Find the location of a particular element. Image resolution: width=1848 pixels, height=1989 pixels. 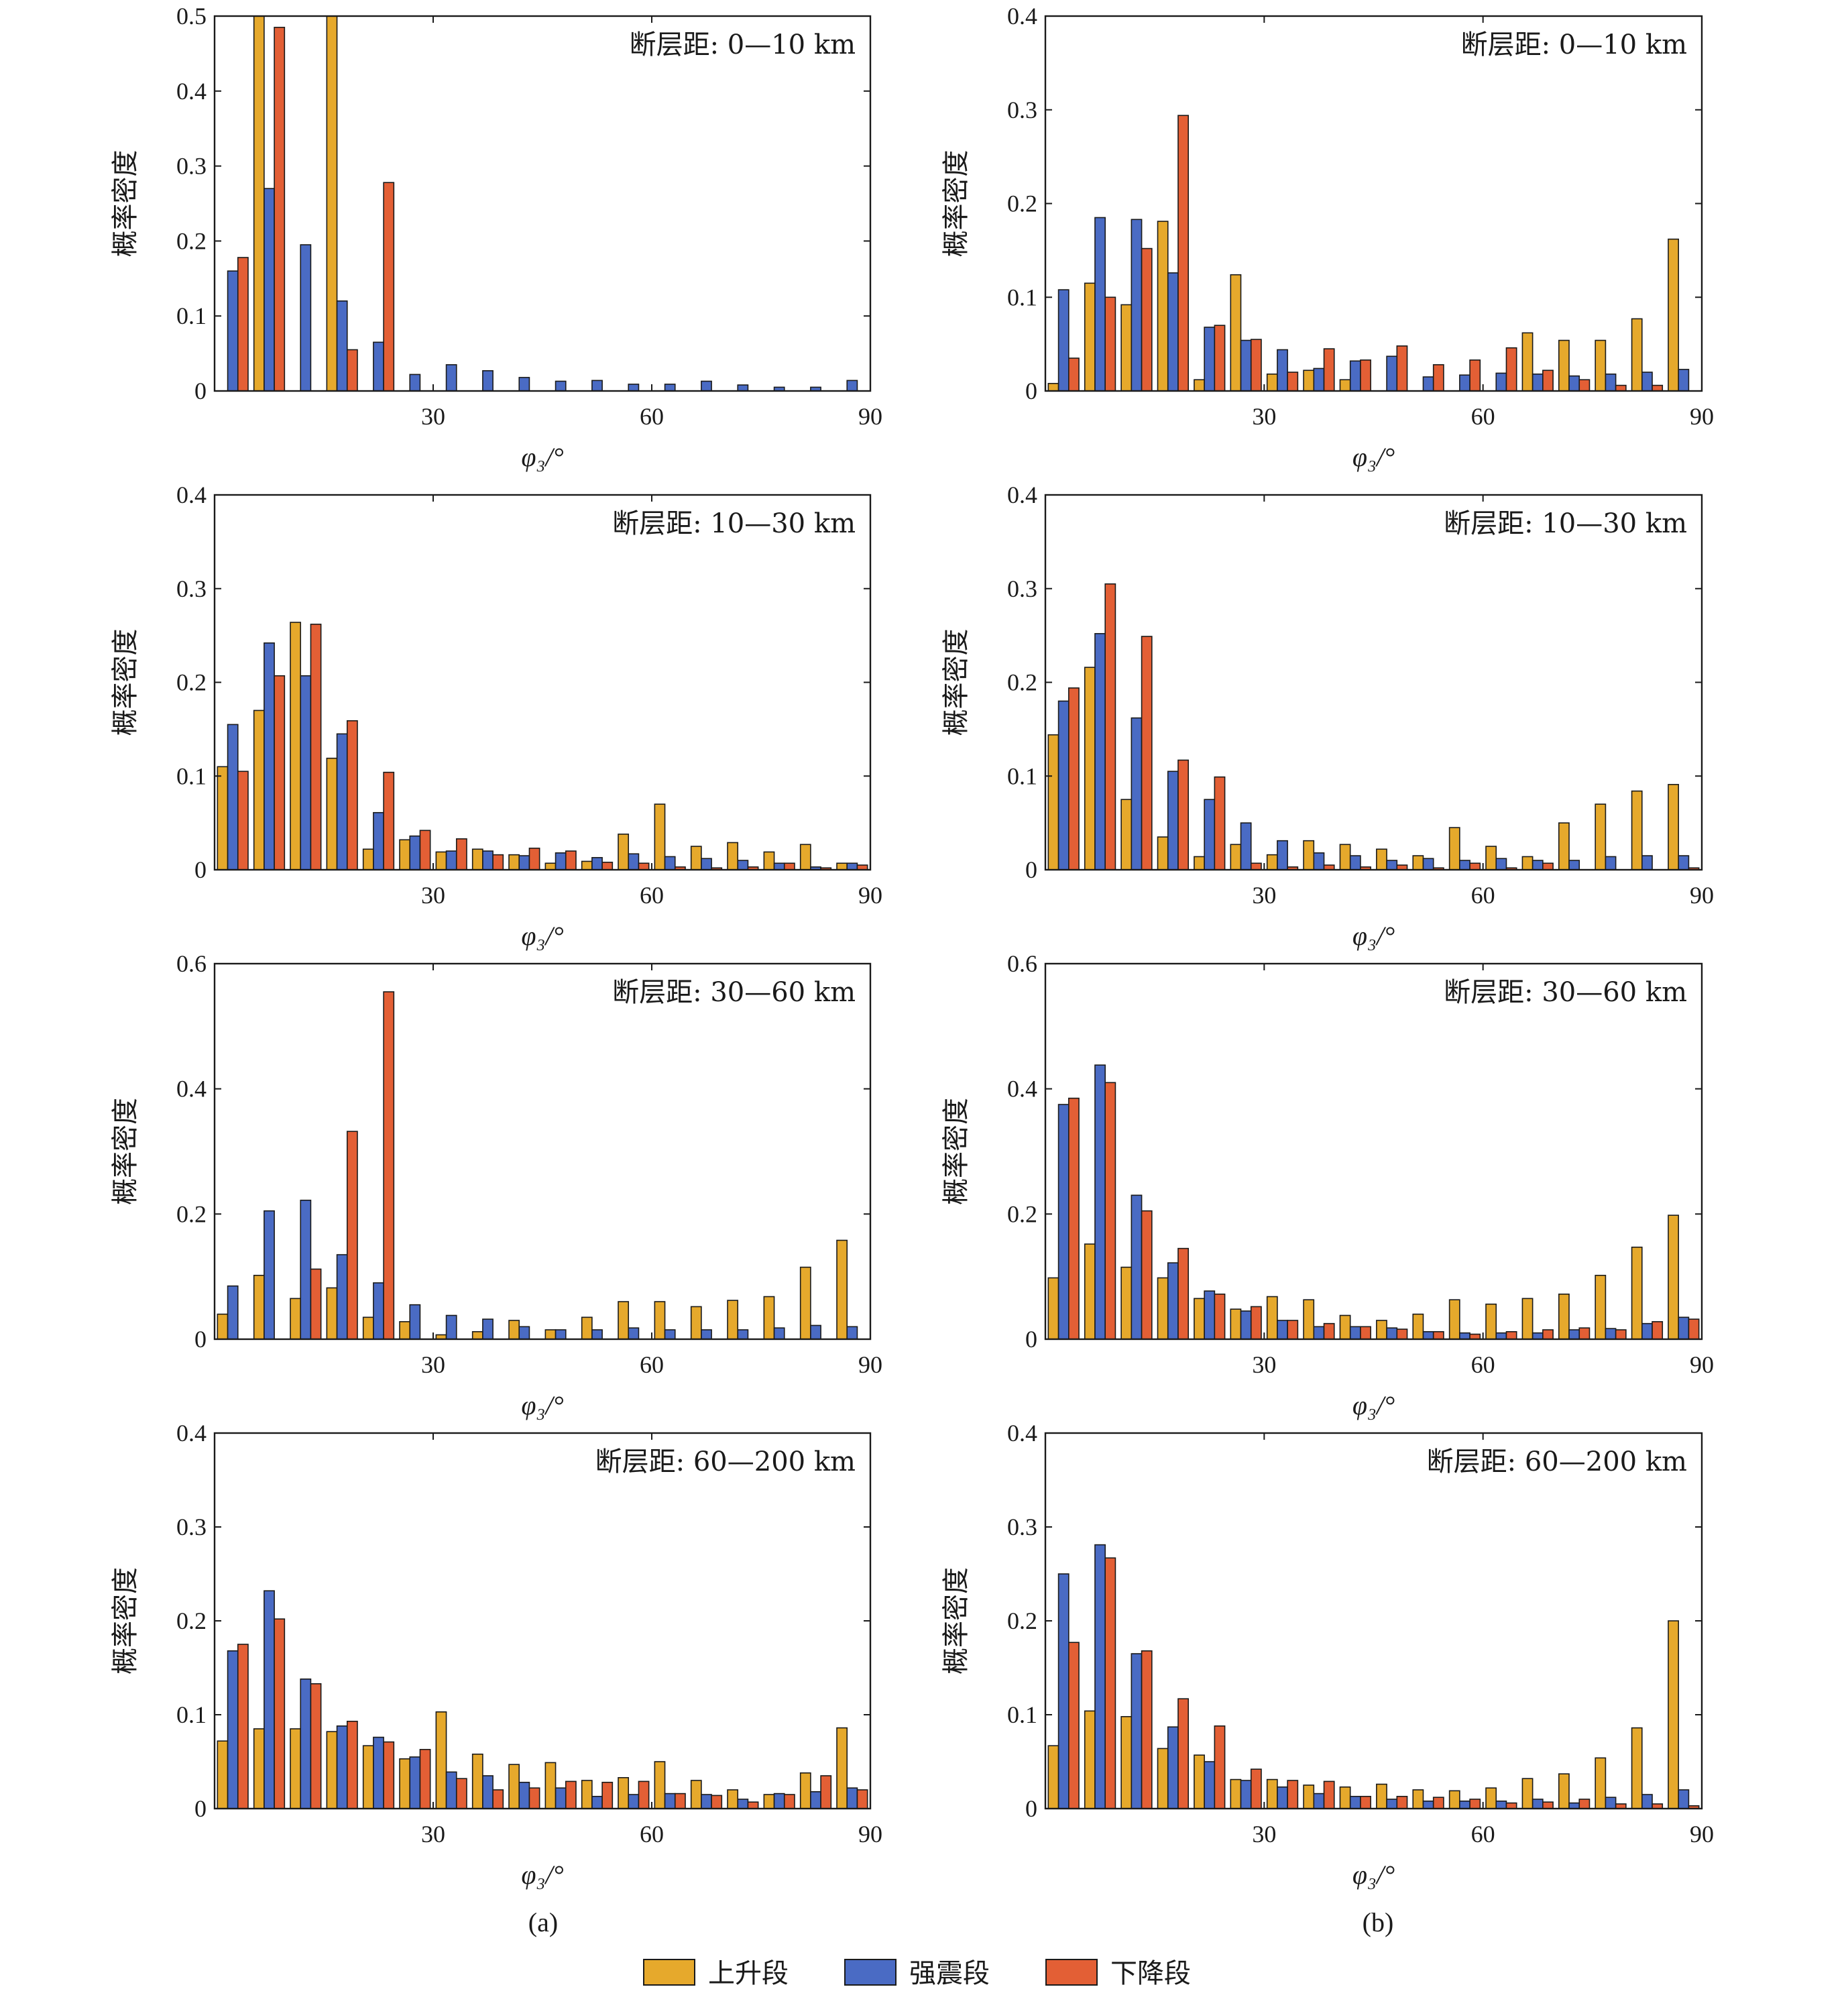

bar-下降段-75-80 is located at coordinates (1621, 1806).